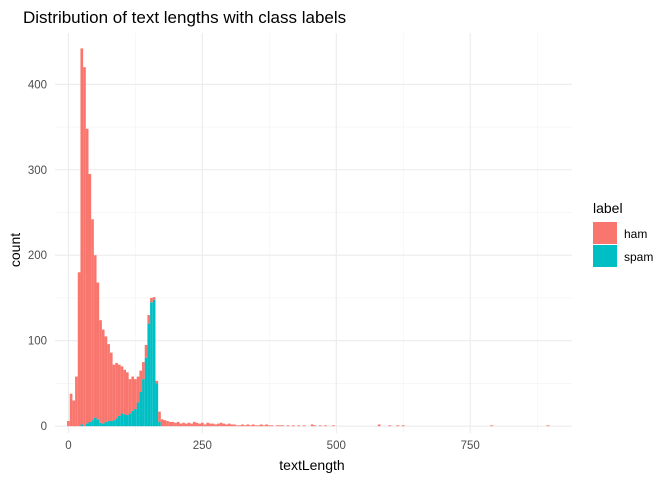  I want to click on x-tick-label: 0, so click(68, 446).